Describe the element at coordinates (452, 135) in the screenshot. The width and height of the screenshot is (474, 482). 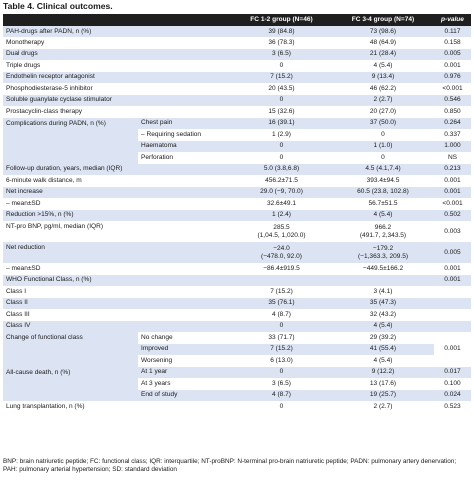
I see `p-value: 0.337` at that location.